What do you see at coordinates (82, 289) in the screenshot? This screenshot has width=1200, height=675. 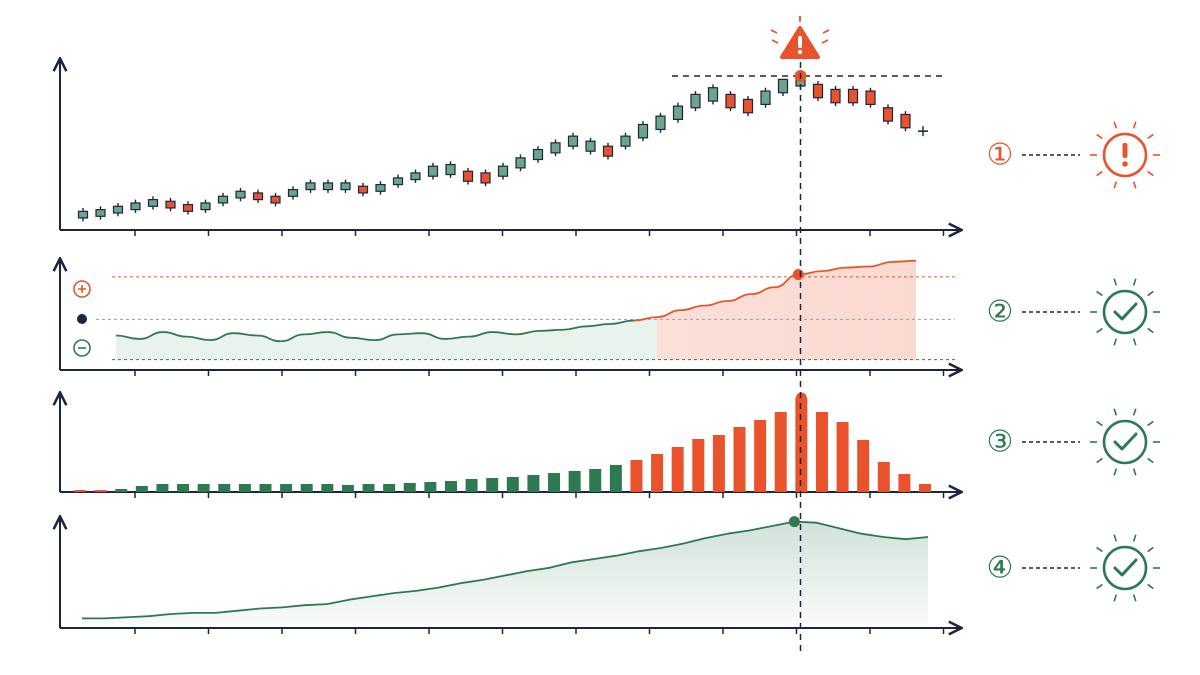 I see `plus-icon` at bounding box center [82, 289].